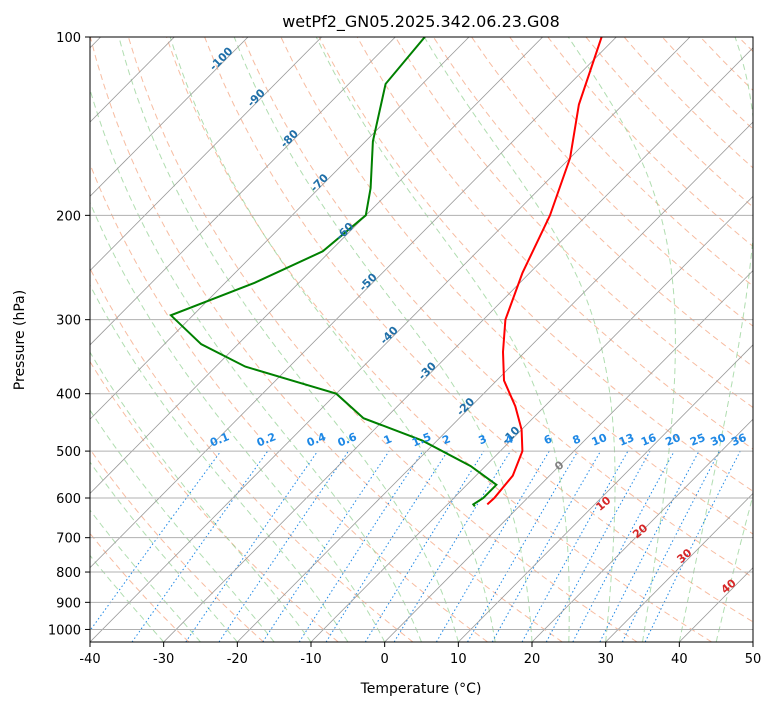 This screenshot has height=708, width=775. What do you see at coordinates (310, 659) in the screenshot?
I see `x-tick-label: -10` at bounding box center [310, 659].